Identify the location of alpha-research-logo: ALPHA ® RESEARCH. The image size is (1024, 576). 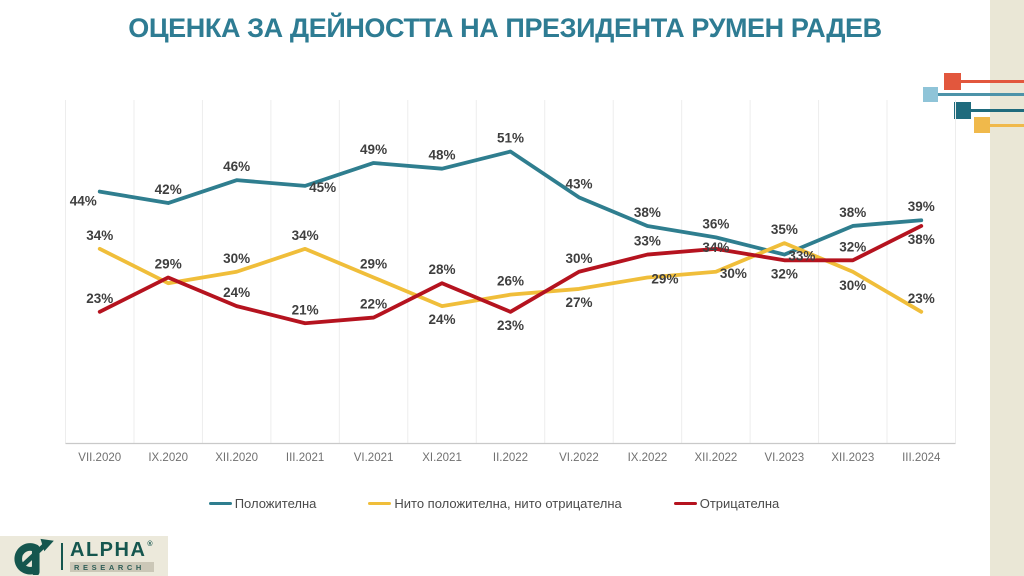
(84, 556).